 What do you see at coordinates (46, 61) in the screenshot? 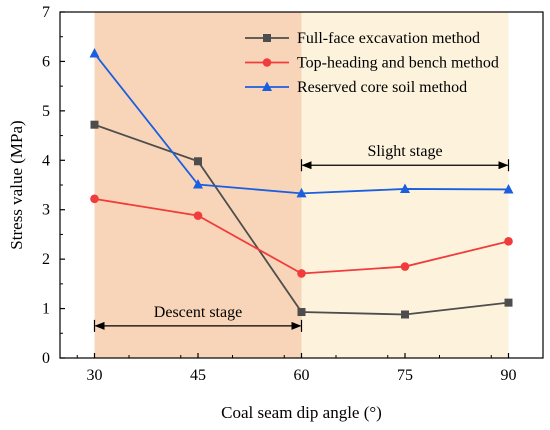
I see `y-tick-label: 6` at bounding box center [46, 61].